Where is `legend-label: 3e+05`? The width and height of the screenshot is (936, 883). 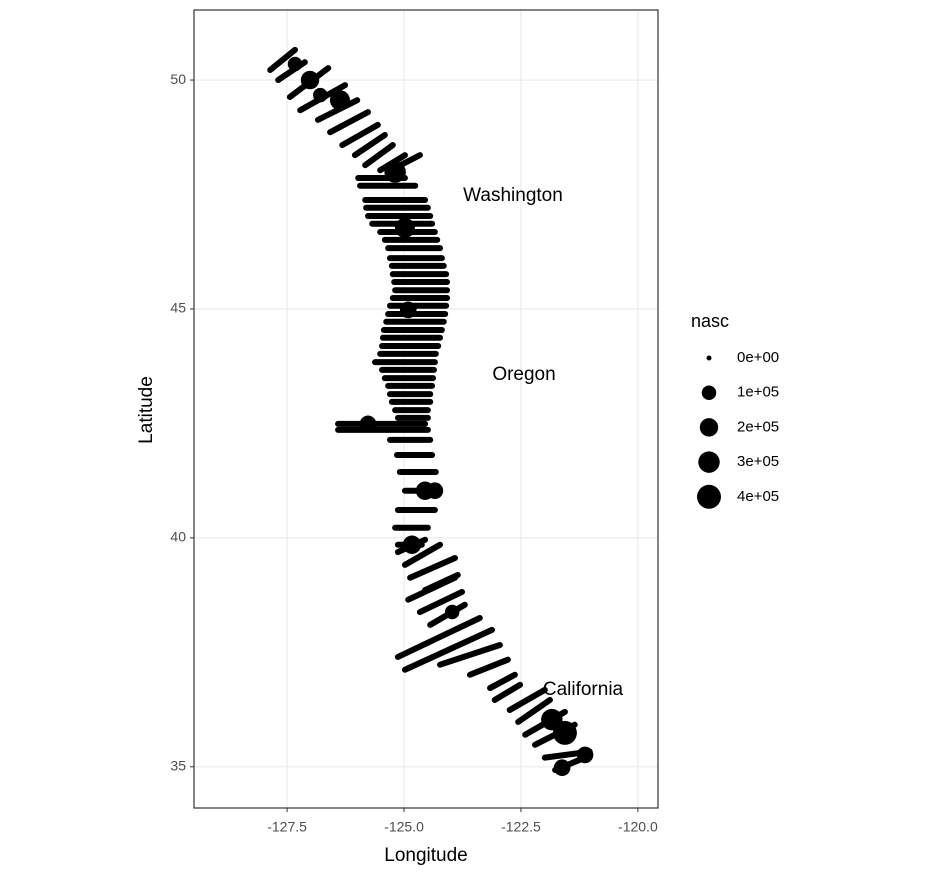 legend-label: 3e+05 is located at coordinates (758, 461).